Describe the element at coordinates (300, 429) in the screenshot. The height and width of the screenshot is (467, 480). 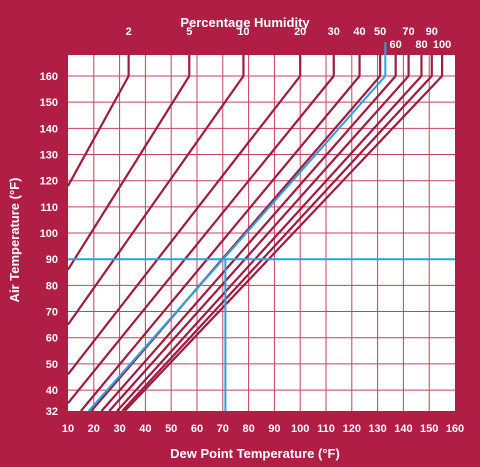
I see `x-tick-label: 100` at that location.